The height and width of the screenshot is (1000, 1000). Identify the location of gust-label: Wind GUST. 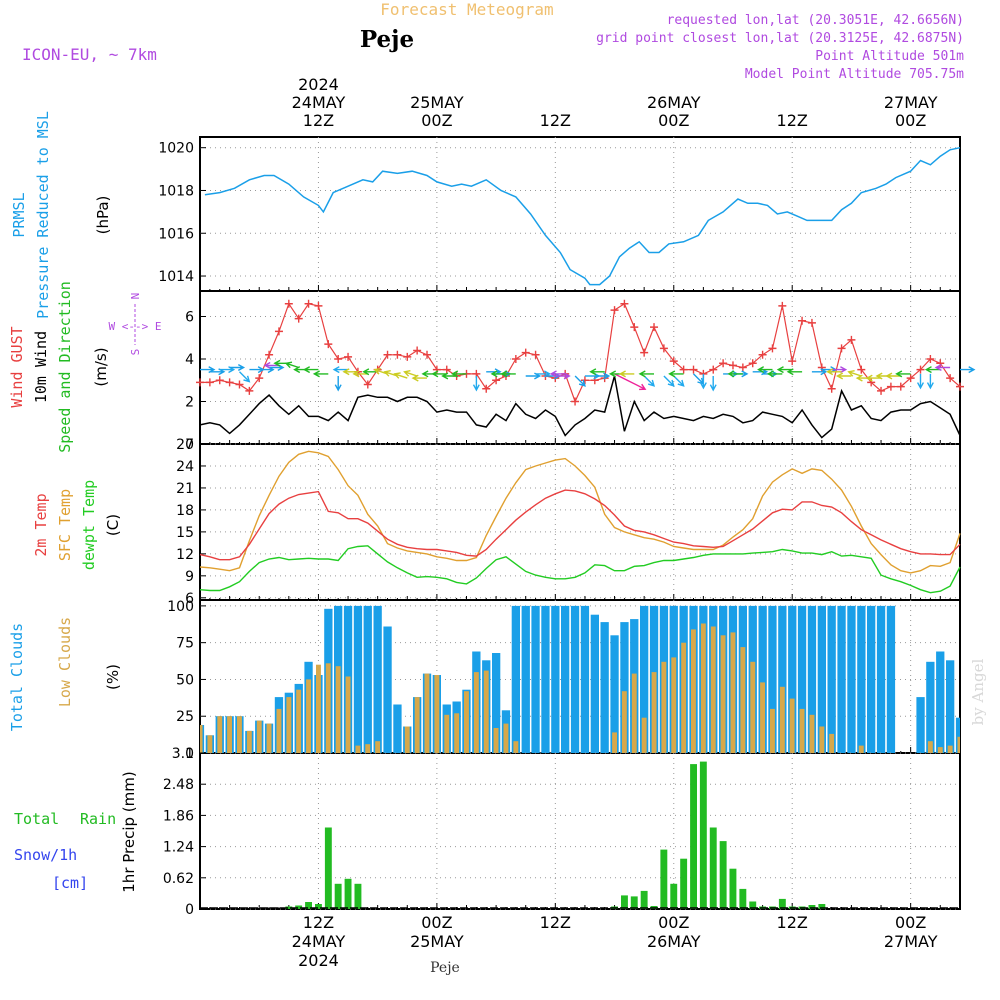
(17, 366).